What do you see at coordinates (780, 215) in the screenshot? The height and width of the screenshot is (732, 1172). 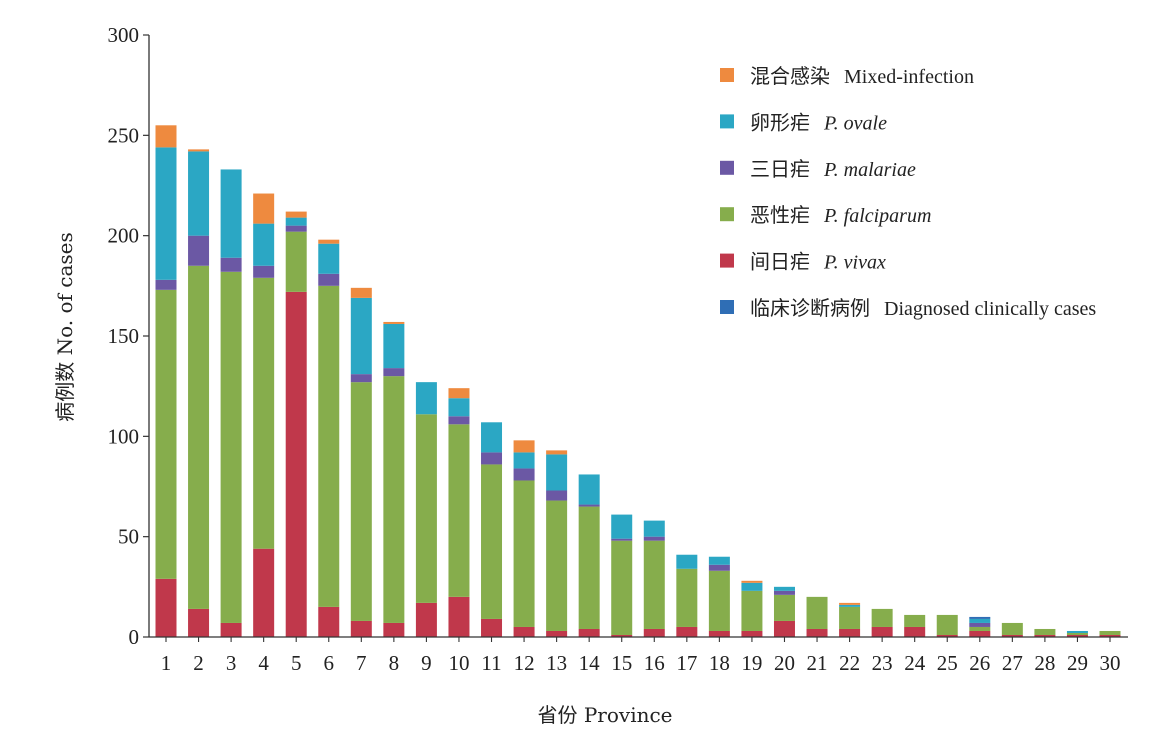 I see `legend-label-zh: 恶性疟` at bounding box center [780, 215].